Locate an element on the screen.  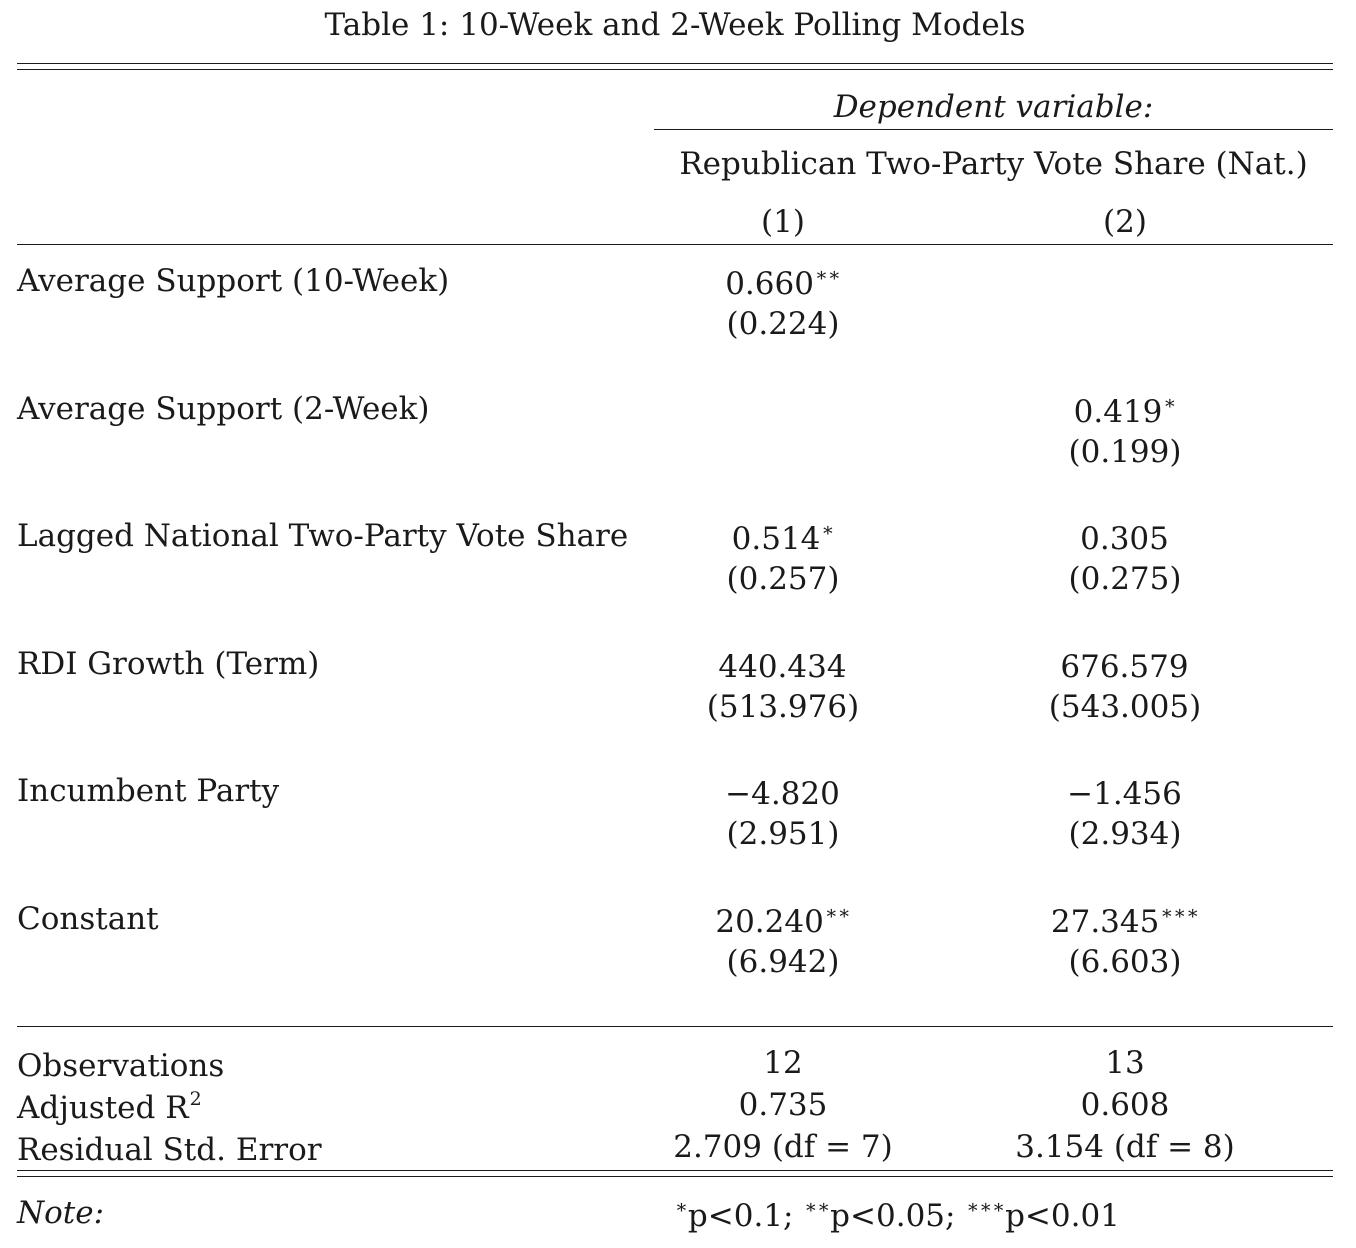
dependent-variable-rule is located at coordinates (993, 129).